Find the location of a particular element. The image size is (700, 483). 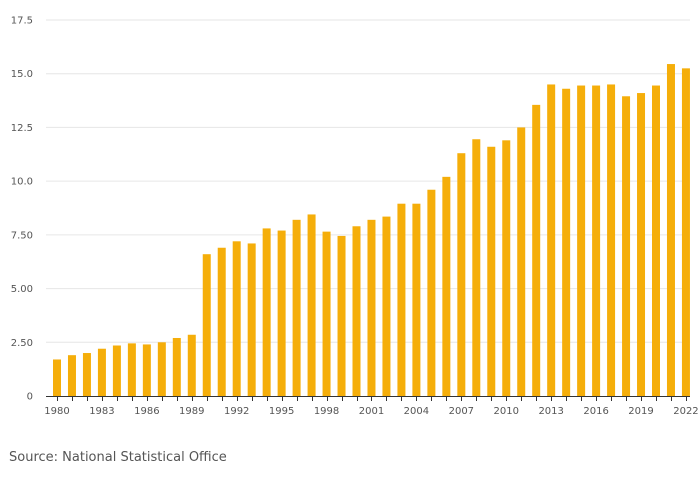

bar-1999 is located at coordinates (341, 315).